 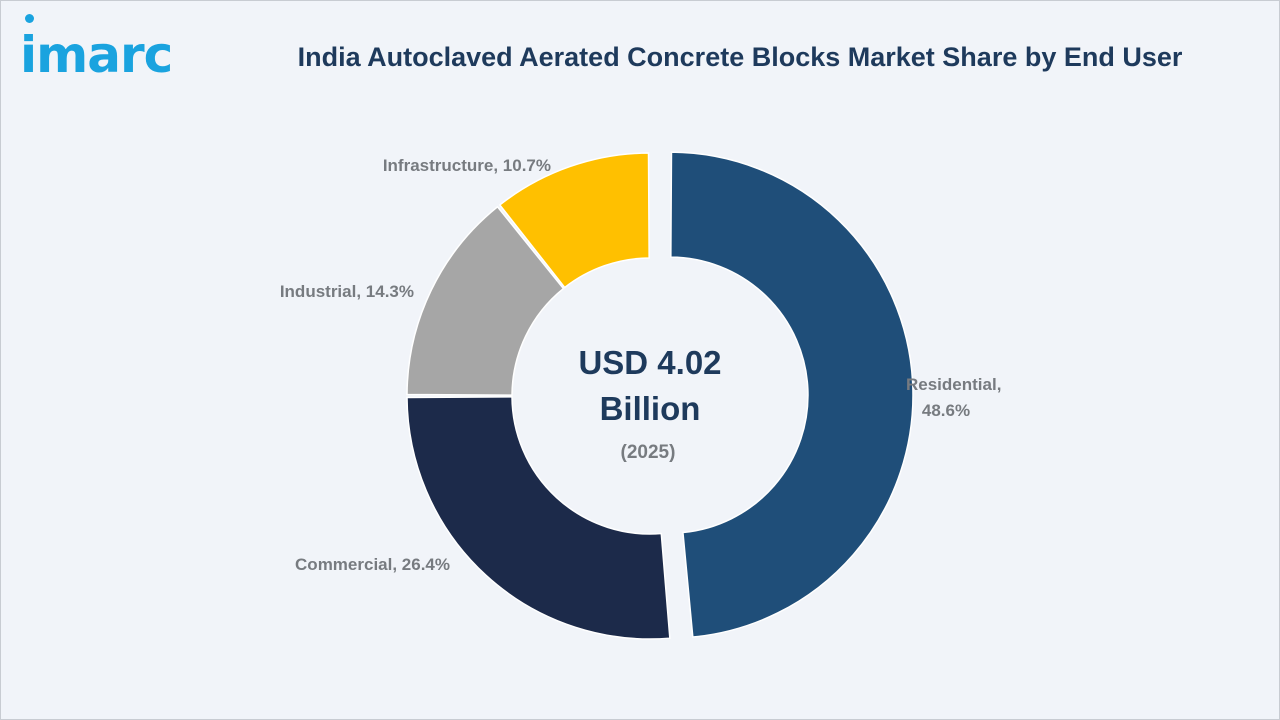 I want to click on slice-residential, so click(x=792, y=394).